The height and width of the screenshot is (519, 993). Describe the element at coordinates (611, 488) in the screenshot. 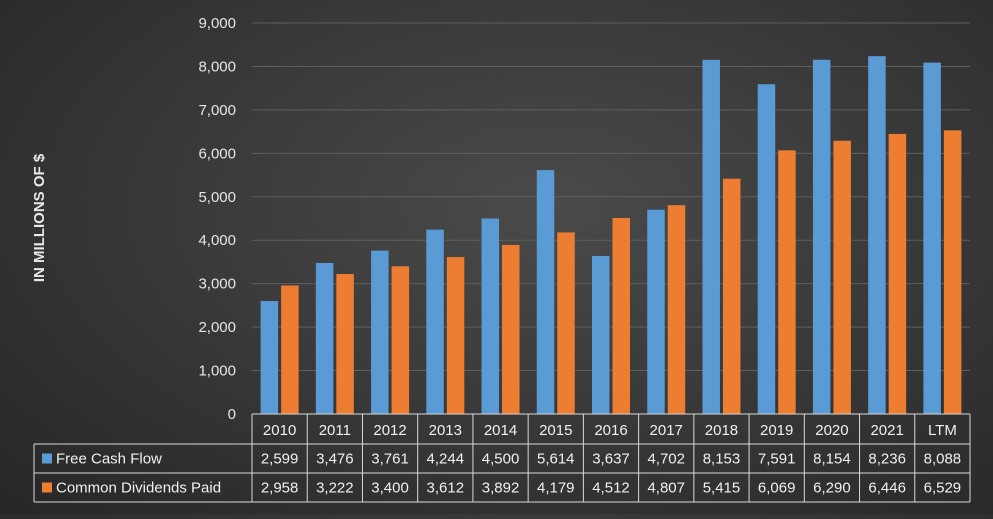

I see `data-label: 4,512` at that location.